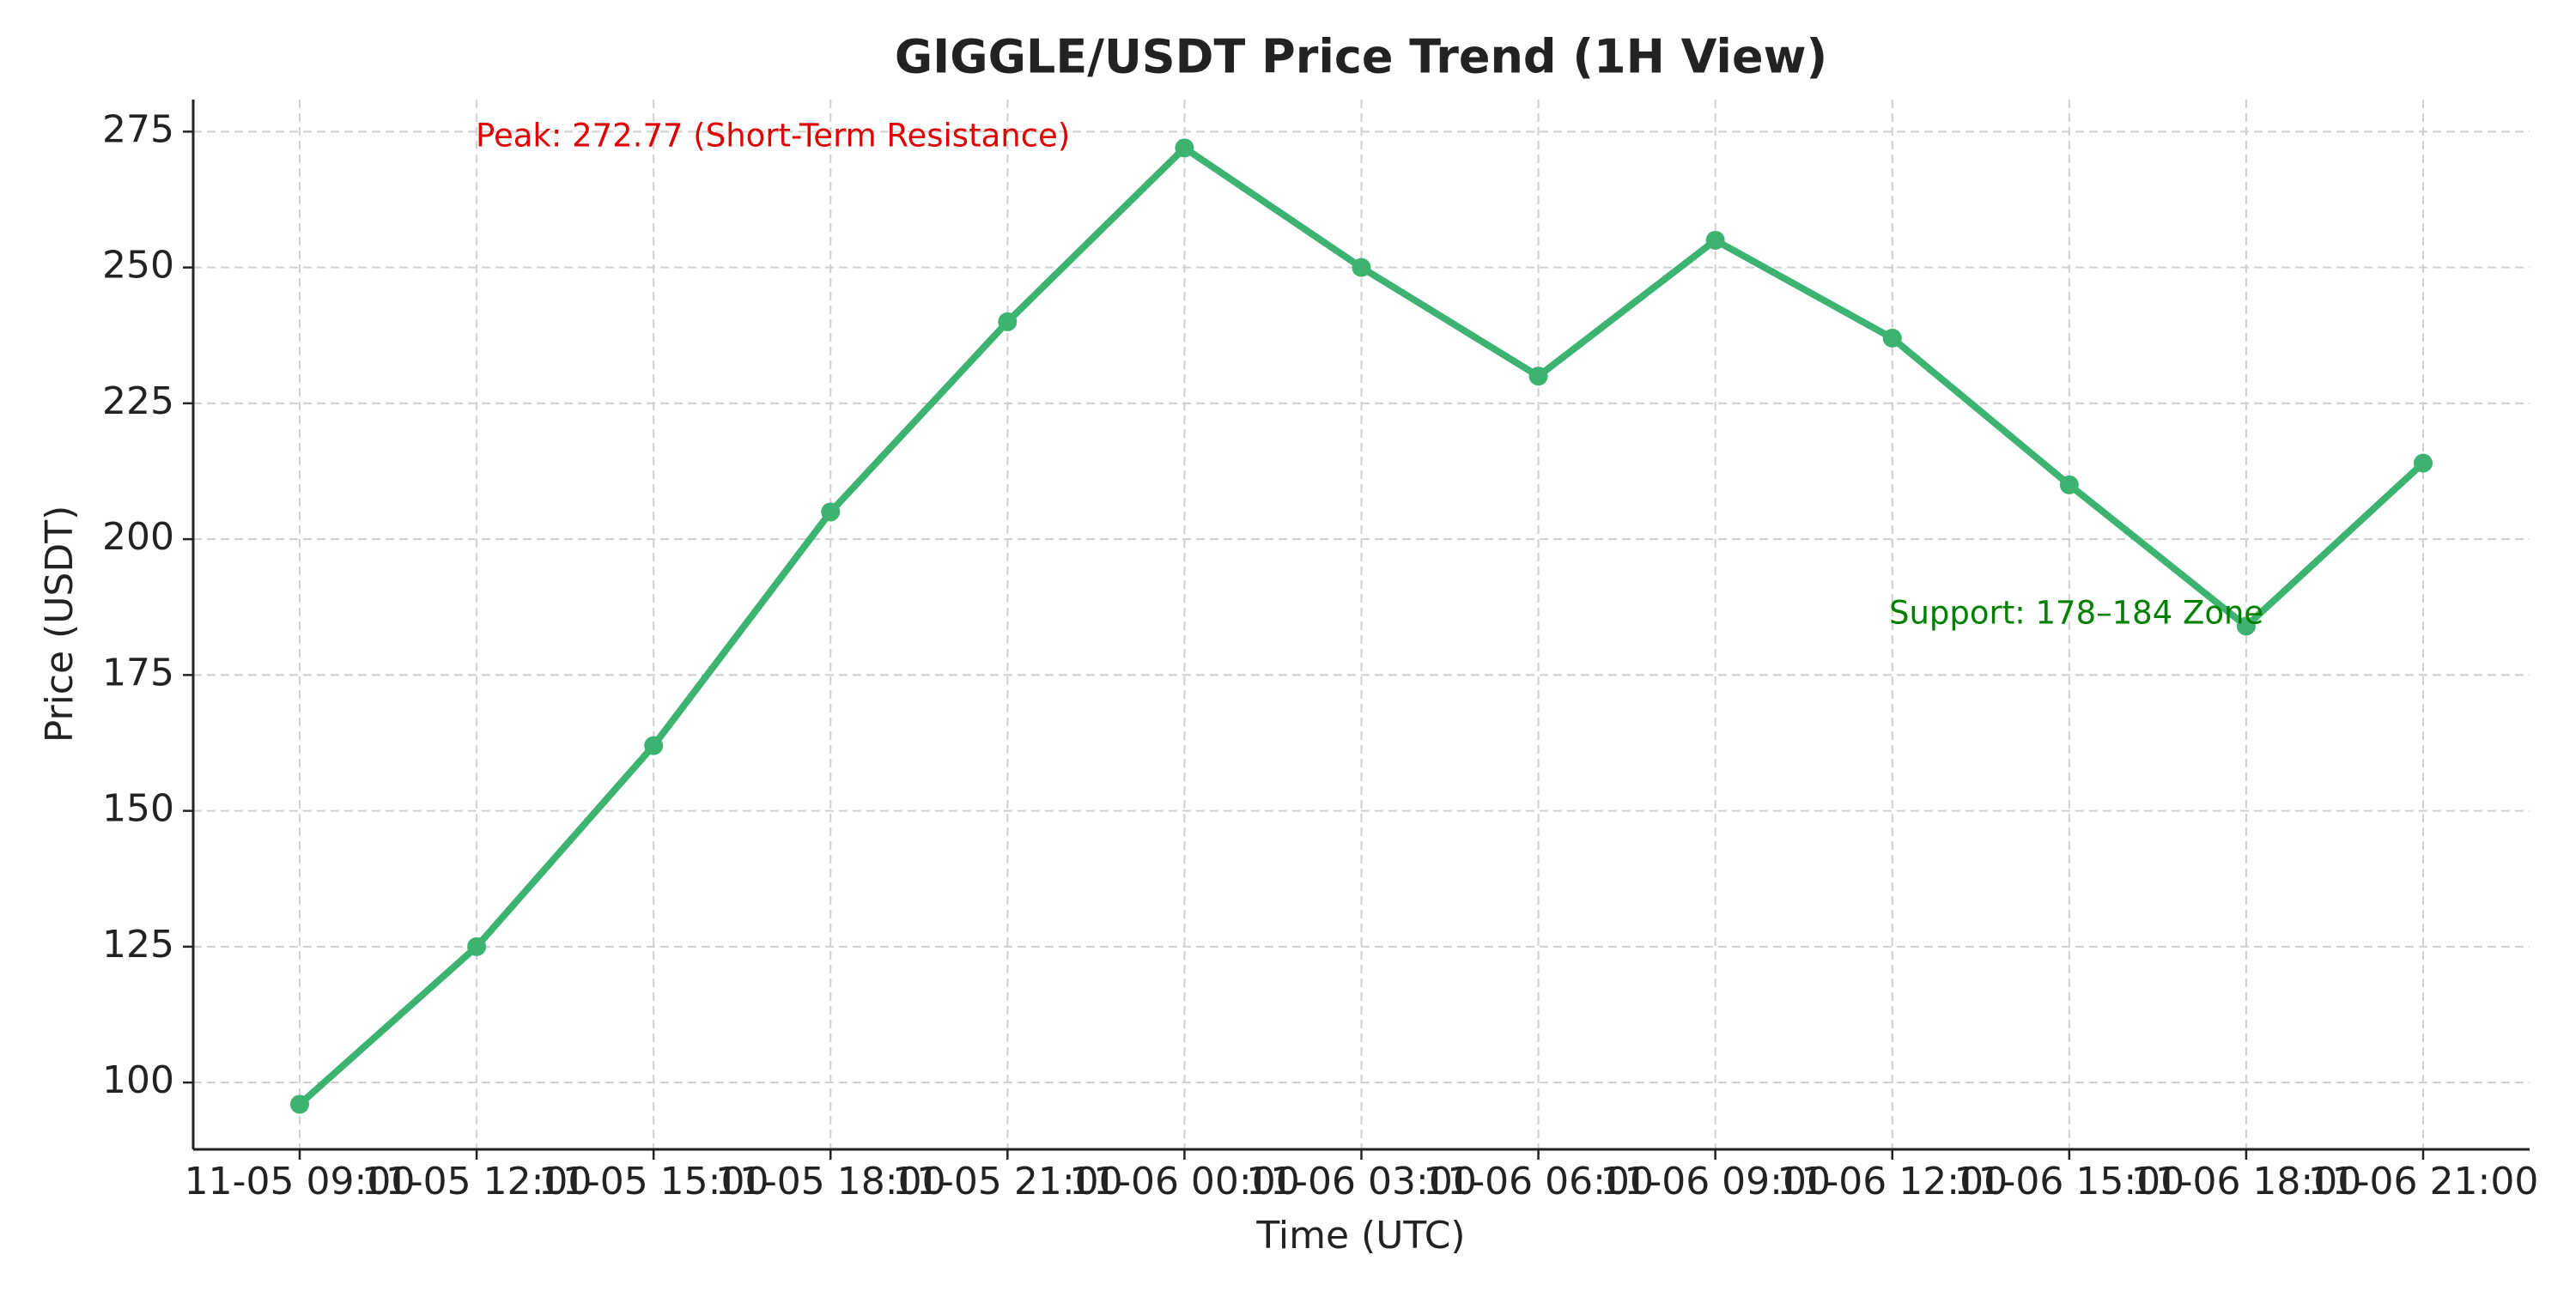 The width and height of the screenshot is (2576, 1291). Describe the element at coordinates (830, 1182) in the screenshot. I see `x-tick-label: 11-05 18:00` at that location.